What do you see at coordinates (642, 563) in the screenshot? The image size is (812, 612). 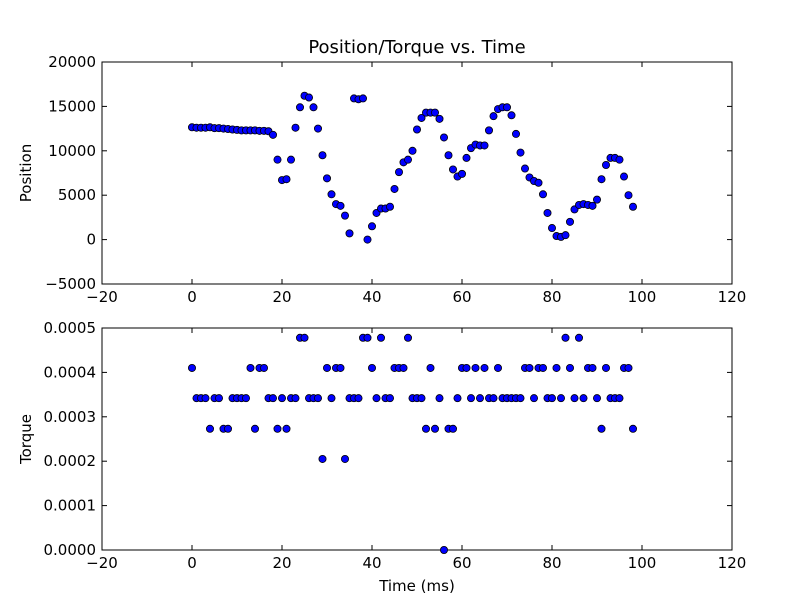 I see `x-tick-label: 100` at bounding box center [642, 563].